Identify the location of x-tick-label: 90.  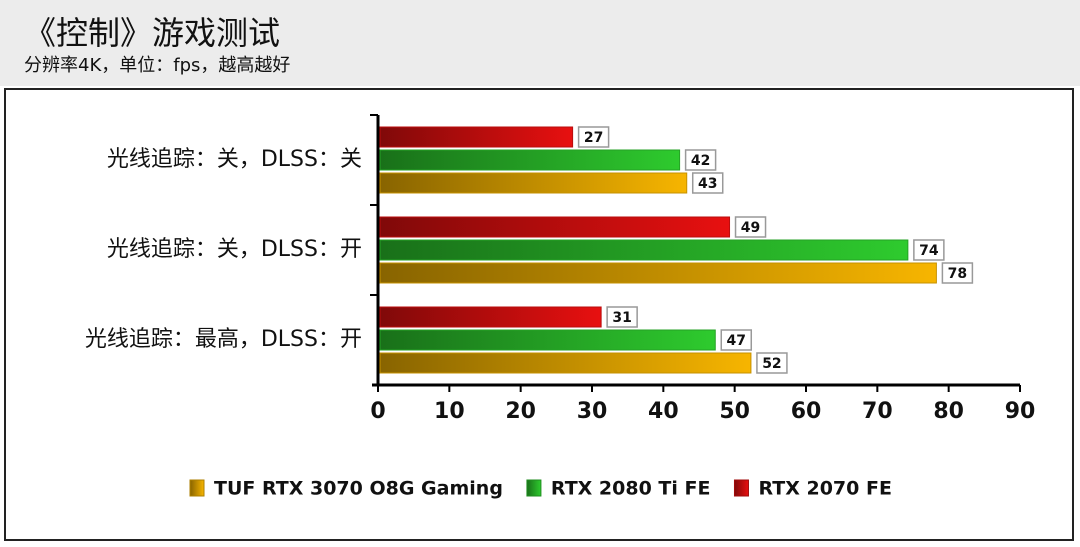
(1020, 411).